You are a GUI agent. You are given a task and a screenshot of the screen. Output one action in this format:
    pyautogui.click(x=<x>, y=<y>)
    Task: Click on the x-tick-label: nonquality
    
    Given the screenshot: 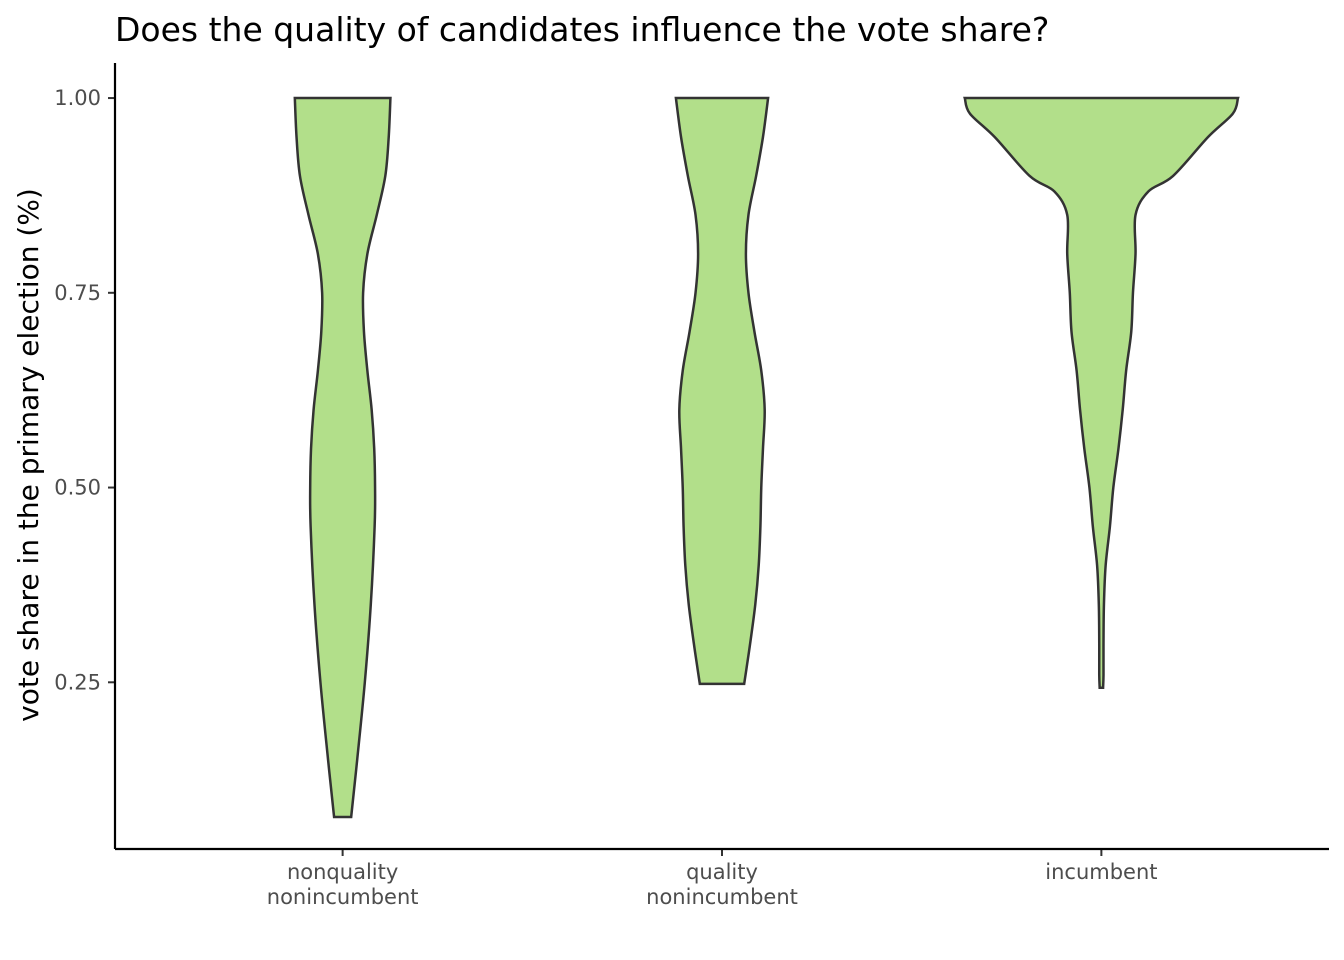 What is the action you would take?
    pyautogui.click(x=342, y=872)
    